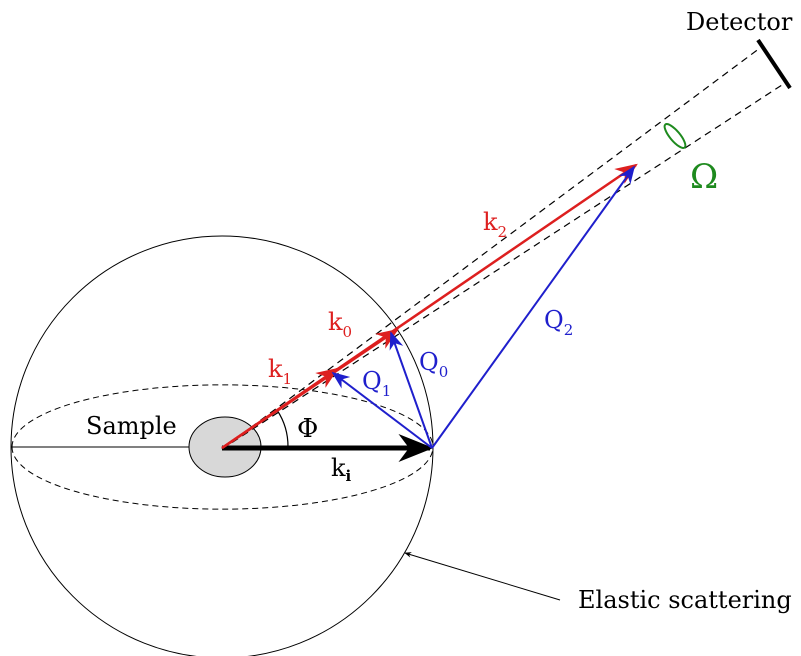 The image size is (801, 656). Describe the element at coordinates (675, 136) in the screenshot. I see `solid-angle-icon` at that location.